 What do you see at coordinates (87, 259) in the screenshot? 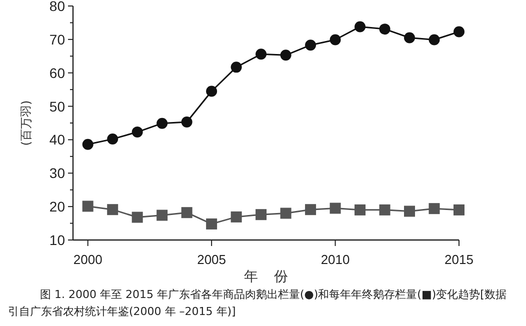
I see `x-tick-label: 2000` at bounding box center [87, 259].